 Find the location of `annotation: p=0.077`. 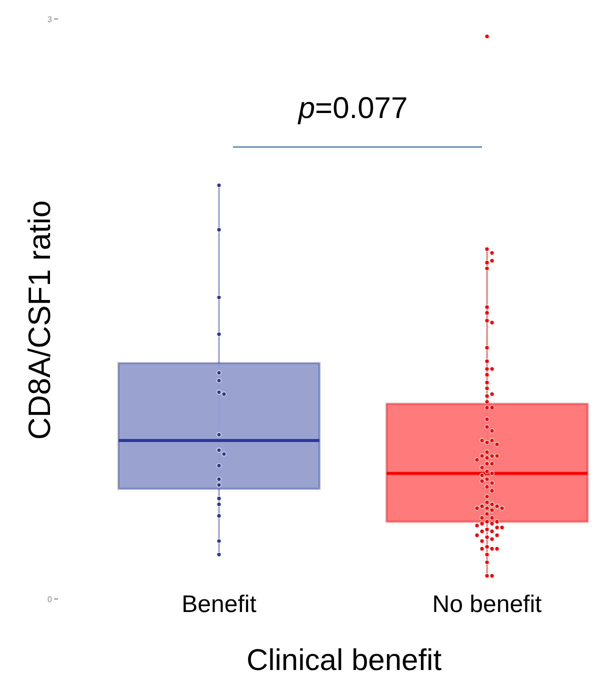

annotation: p=0.077 is located at coordinates (352, 108).